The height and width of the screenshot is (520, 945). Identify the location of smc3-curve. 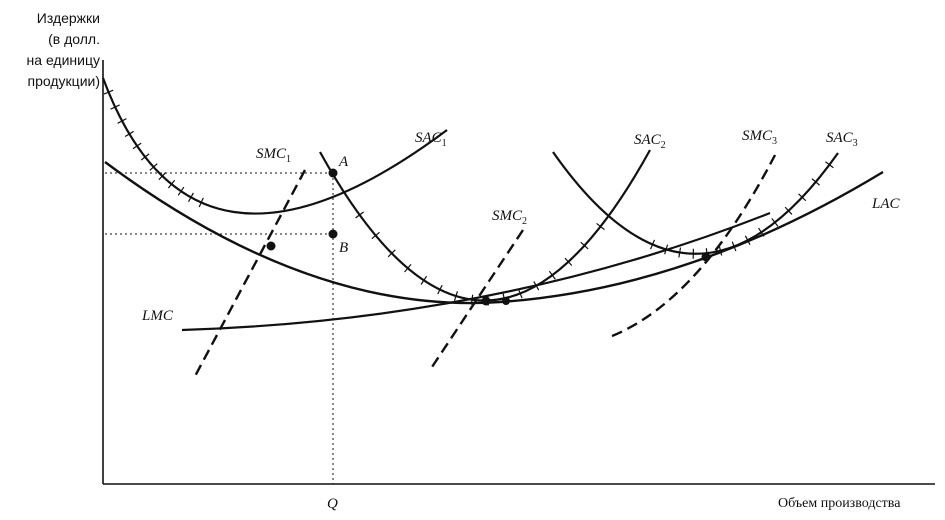
(694, 246).